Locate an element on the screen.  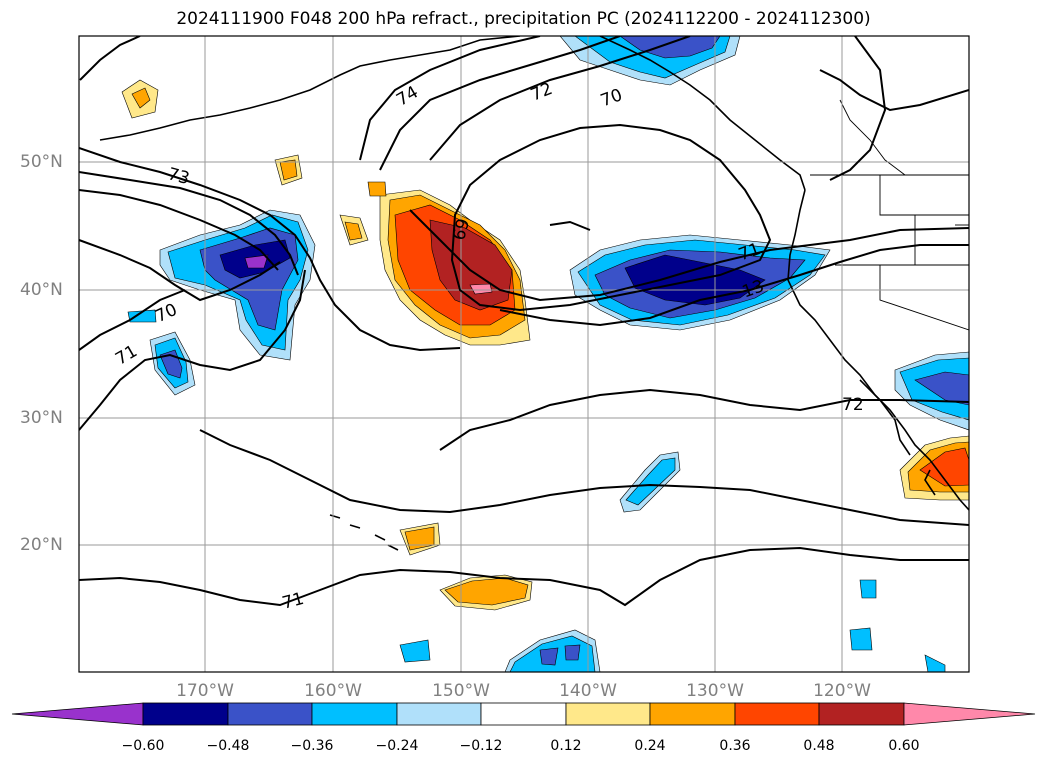
colorbar-tick-label: −0.48 is located at coordinates (228, 746).